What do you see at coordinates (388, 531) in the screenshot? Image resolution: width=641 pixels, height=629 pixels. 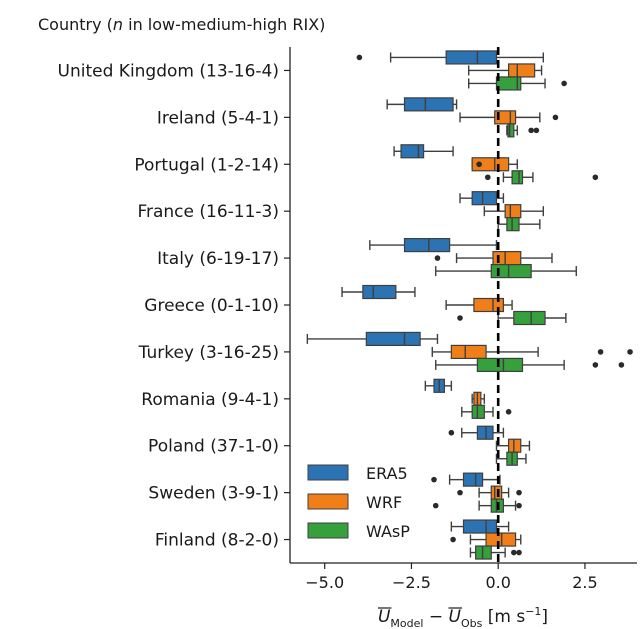 I see `legend-label-wasp: WAsP` at bounding box center [388, 531].